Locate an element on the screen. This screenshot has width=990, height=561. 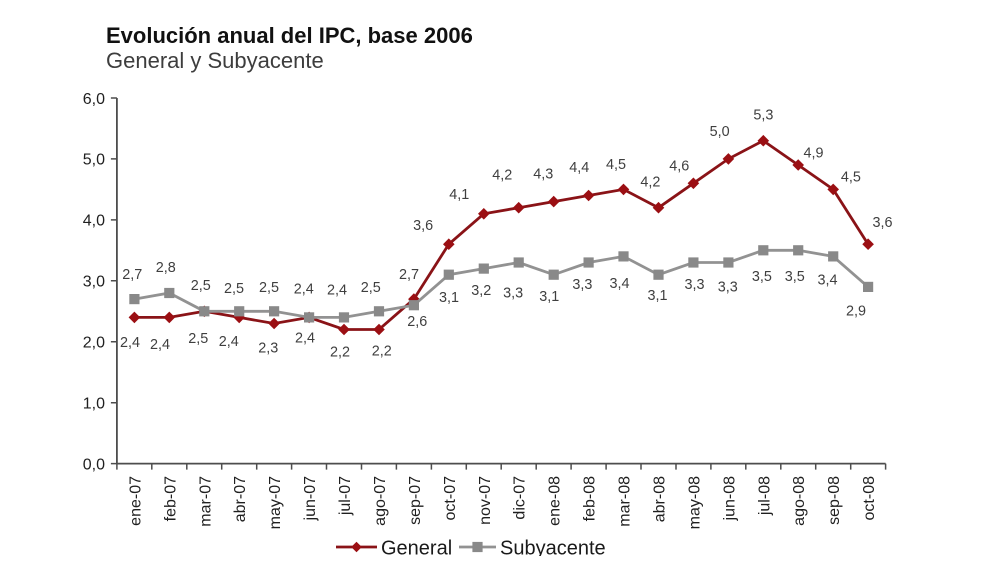
svg-text: 6,0 is located at coordinates (94, 99).